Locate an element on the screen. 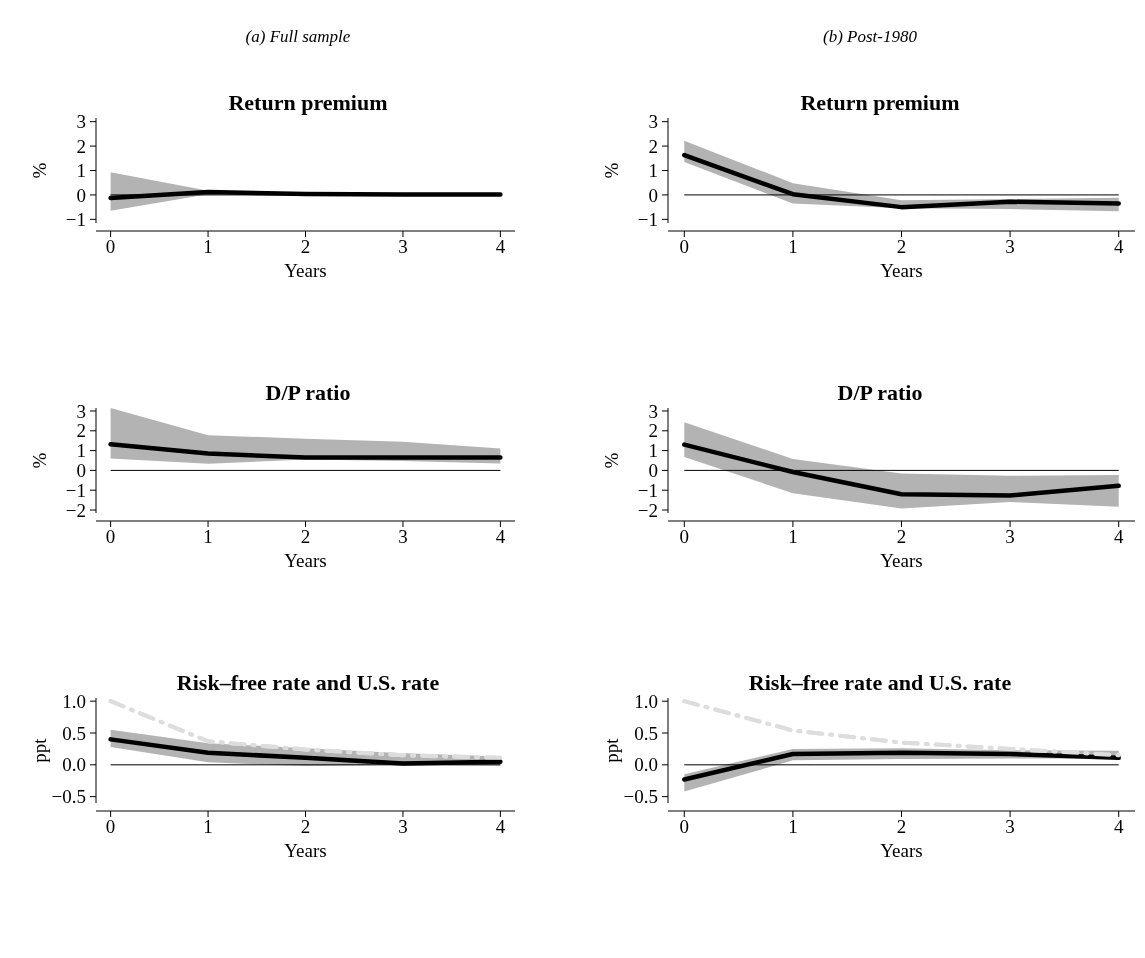  text: (a) Full sample is located at coordinates (298, 36).